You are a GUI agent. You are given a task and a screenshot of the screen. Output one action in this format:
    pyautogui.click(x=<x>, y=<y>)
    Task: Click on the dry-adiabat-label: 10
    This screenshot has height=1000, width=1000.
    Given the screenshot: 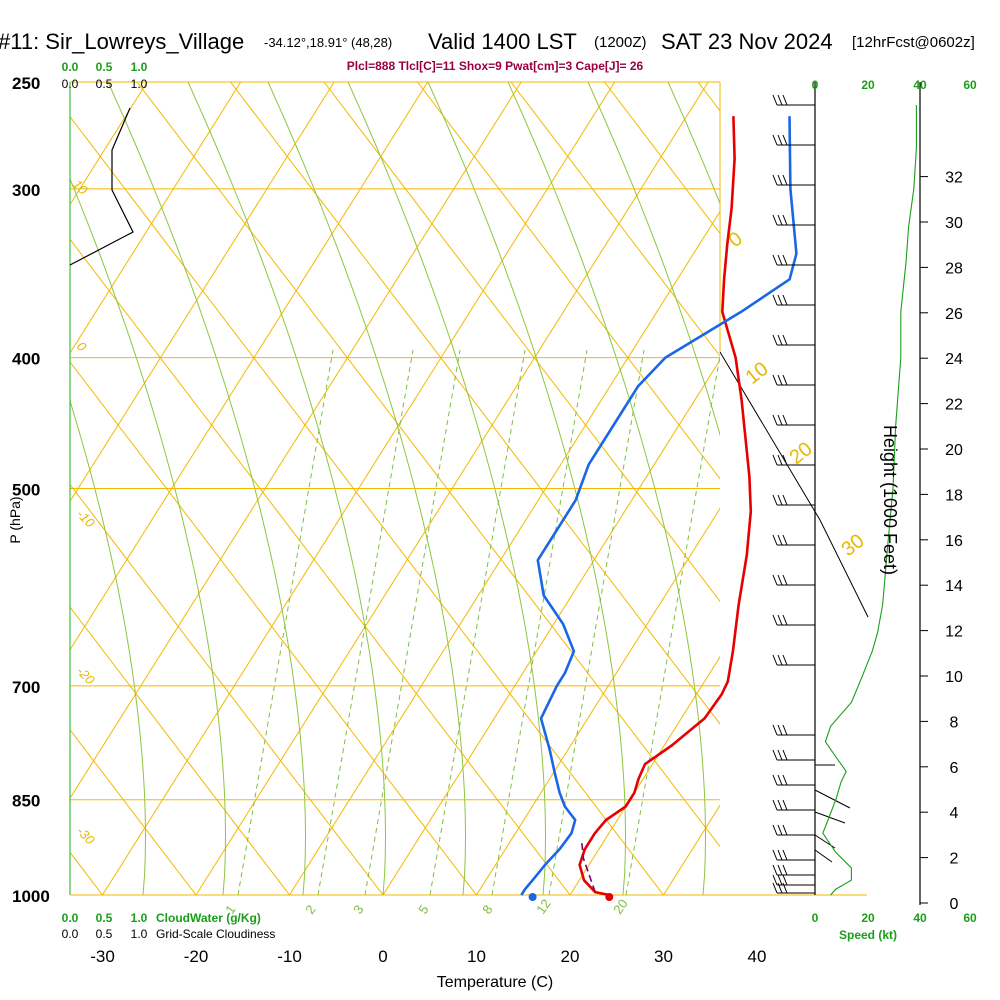 What is the action you would take?
    pyautogui.click(x=80, y=187)
    